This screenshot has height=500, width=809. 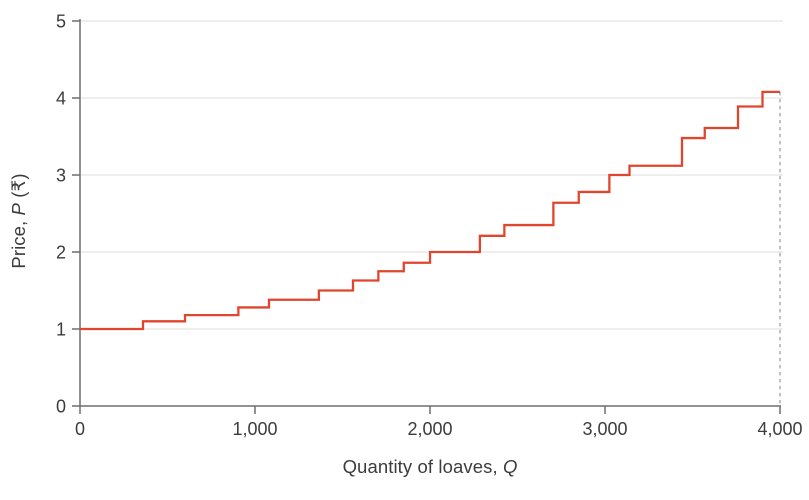 I want to click on x-axis-title: Quantity of loaves, Q, so click(x=430, y=467).